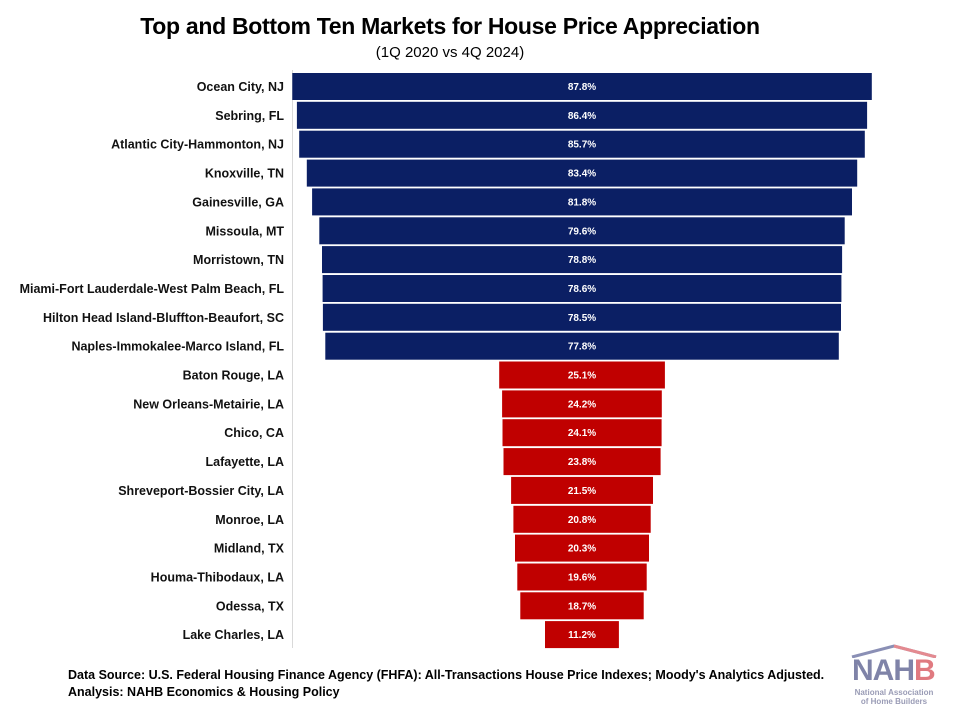 Image resolution: width=960 pixels, height=720 pixels. What do you see at coordinates (238, 260) in the screenshot?
I see `category-label: Morristown, TN` at bounding box center [238, 260].